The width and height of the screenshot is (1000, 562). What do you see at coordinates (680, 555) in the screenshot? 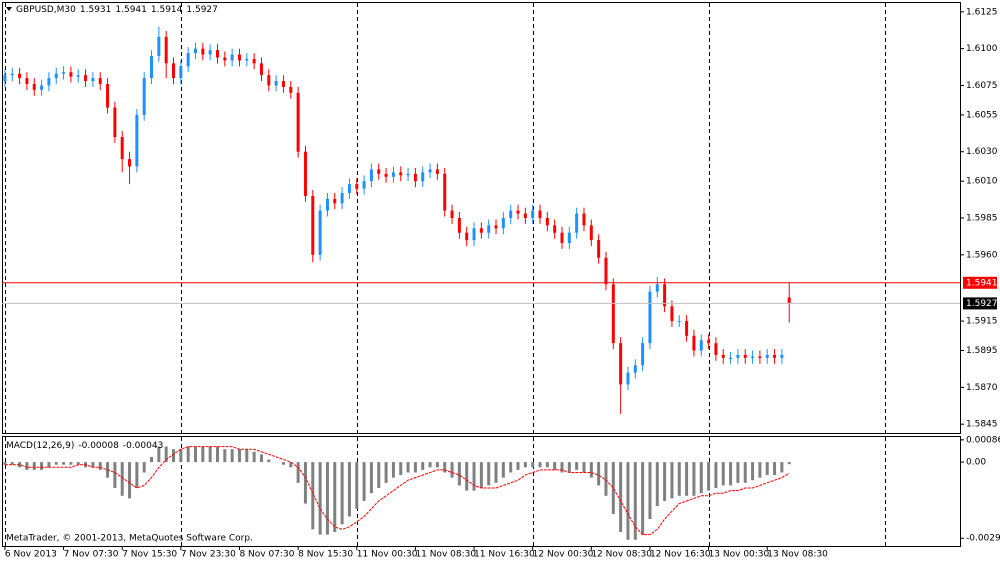
I see `x-tick-label: 12 Nov 16:30` at bounding box center [680, 555].